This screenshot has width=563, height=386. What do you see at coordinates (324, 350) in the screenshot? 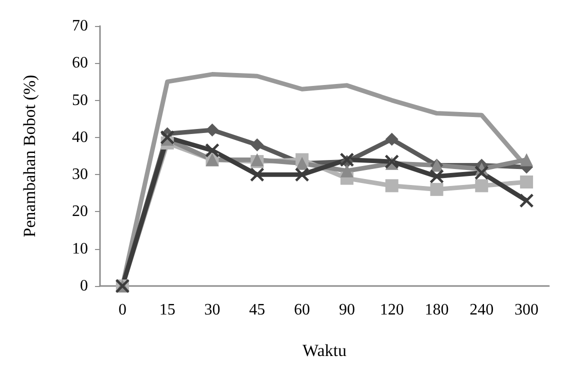
I see `x-axis-title: Waktu` at bounding box center [324, 350].